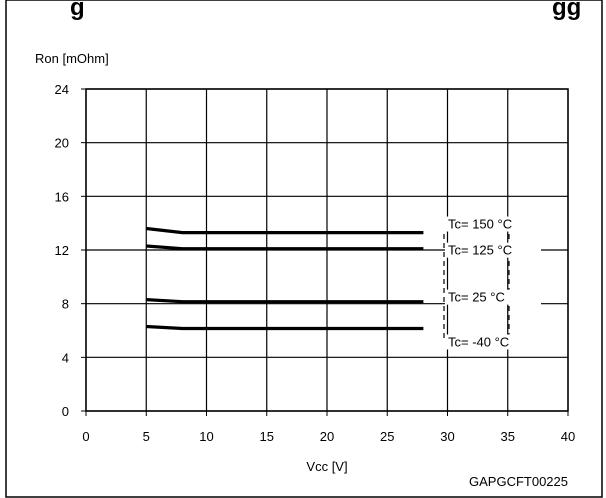  I want to click on series-lines, so click(285, 278).